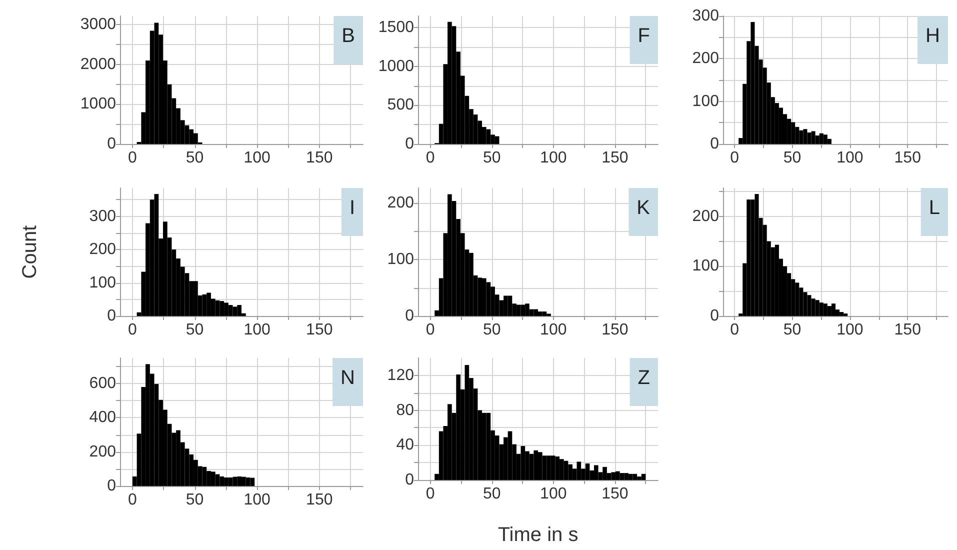 This screenshot has width=957, height=550. Describe the element at coordinates (643, 208) in the screenshot. I see `chart-title: K` at that location.